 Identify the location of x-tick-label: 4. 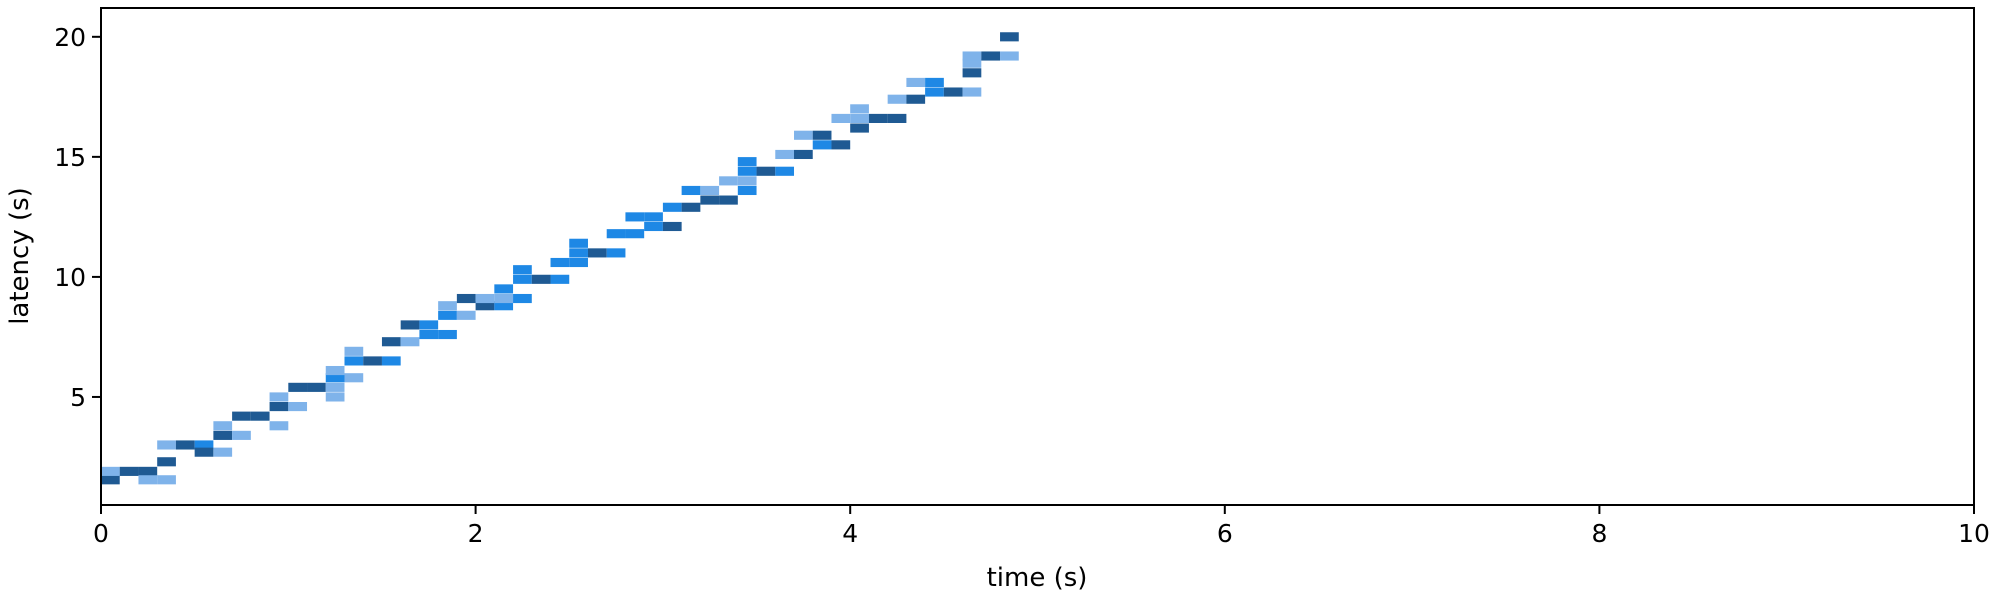
(850, 533).